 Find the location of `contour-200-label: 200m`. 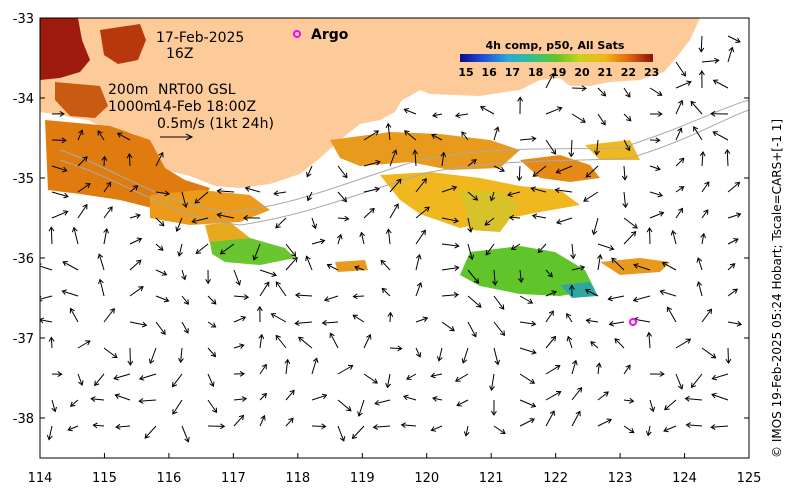

contour-200-label: 200m is located at coordinates (128, 90).